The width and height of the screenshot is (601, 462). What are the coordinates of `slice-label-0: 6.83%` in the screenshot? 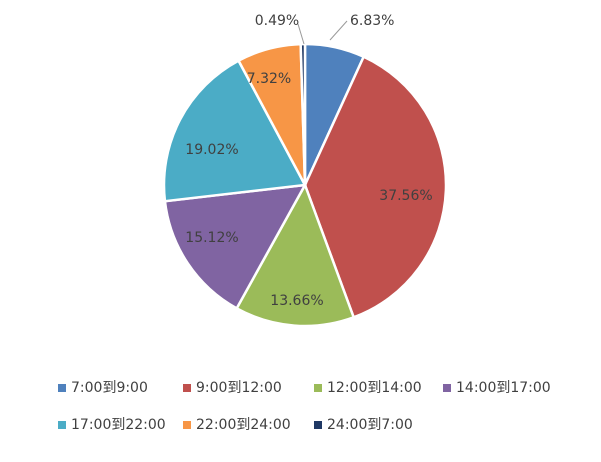 It's located at (372, 21).